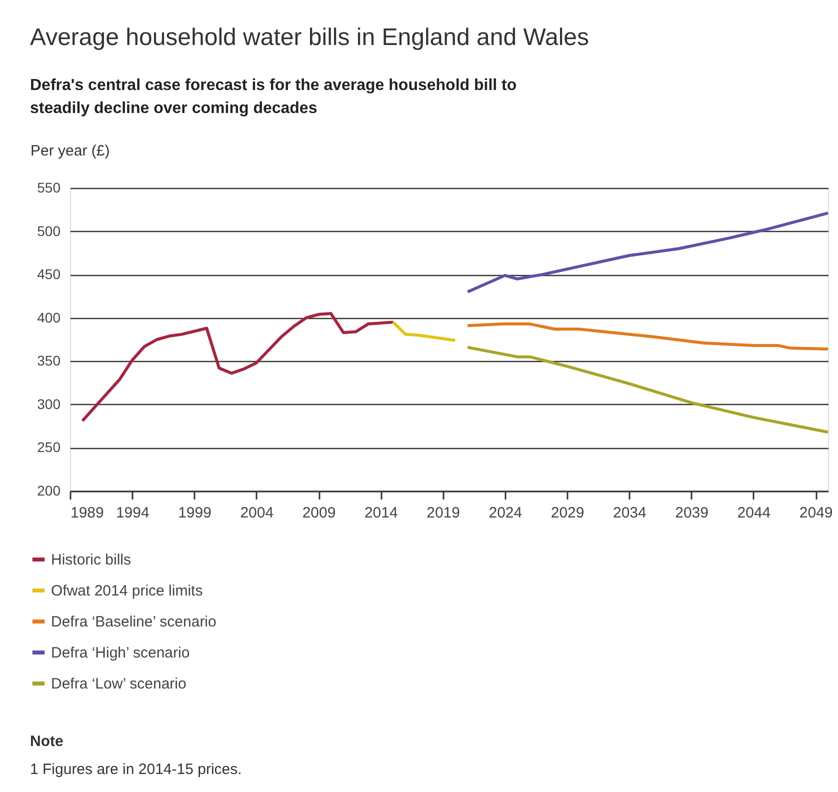 This screenshot has height=792, width=838. Describe the element at coordinates (381, 513) in the screenshot. I see `x-tick-label: 2014` at that location.